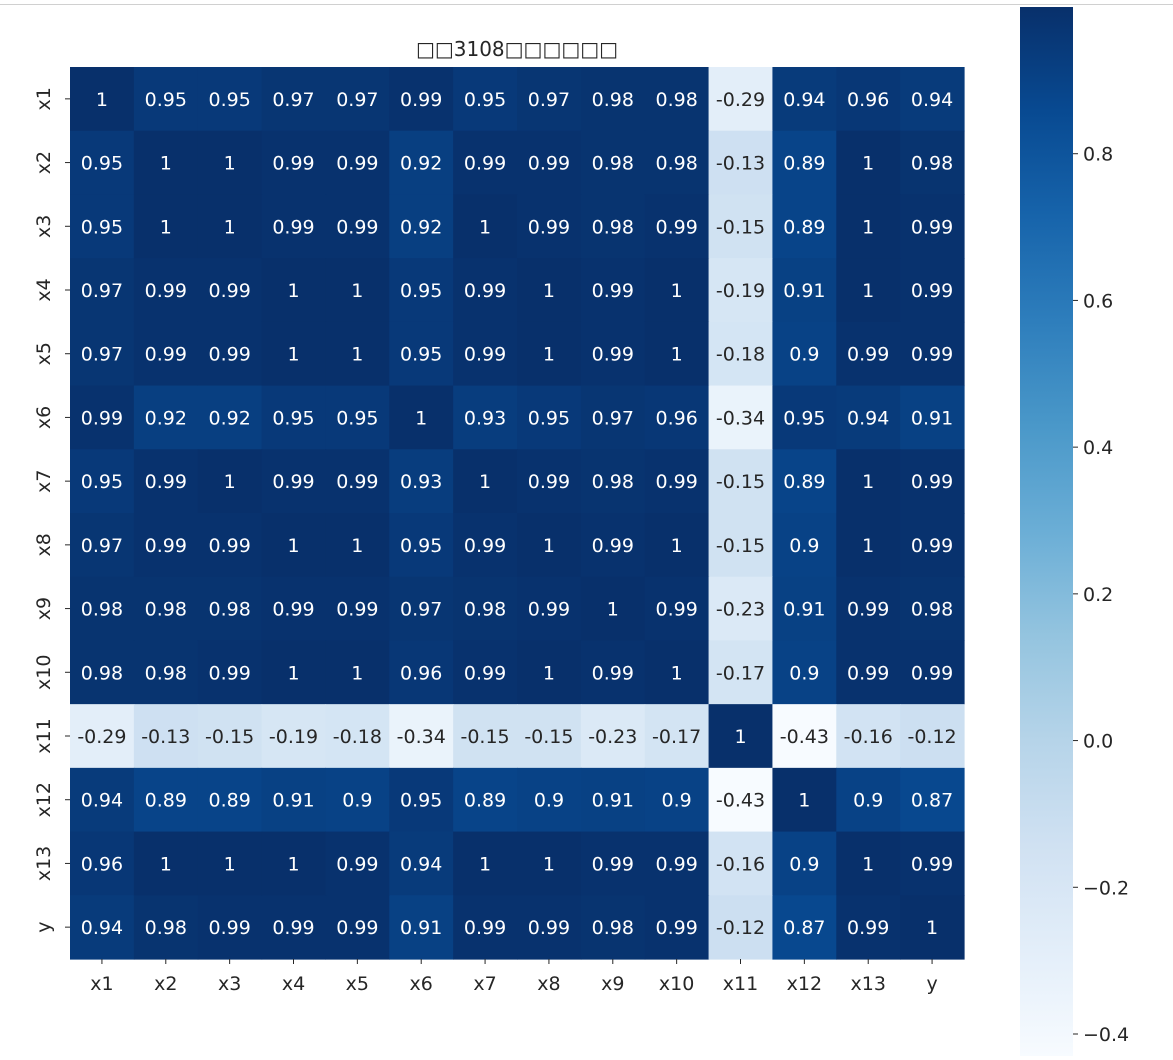 Image resolution: width=1173 pixels, height=1060 pixels. Describe the element at coordinates (421, 984) in the screenshot. I see `x-tick-label: x6` at that location.